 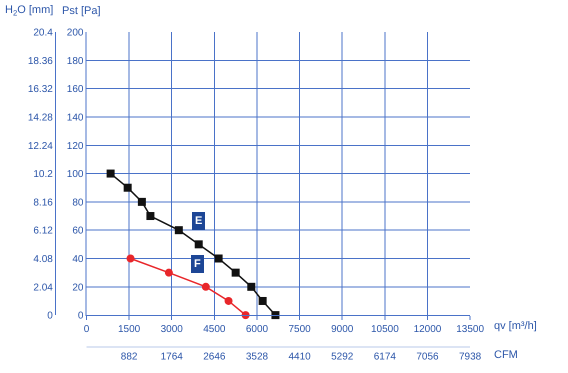 What do you see at coordinates (172, 357) in the screenshot?
I see `x2-tick-label: 1764` at bounding box center [172, 357].